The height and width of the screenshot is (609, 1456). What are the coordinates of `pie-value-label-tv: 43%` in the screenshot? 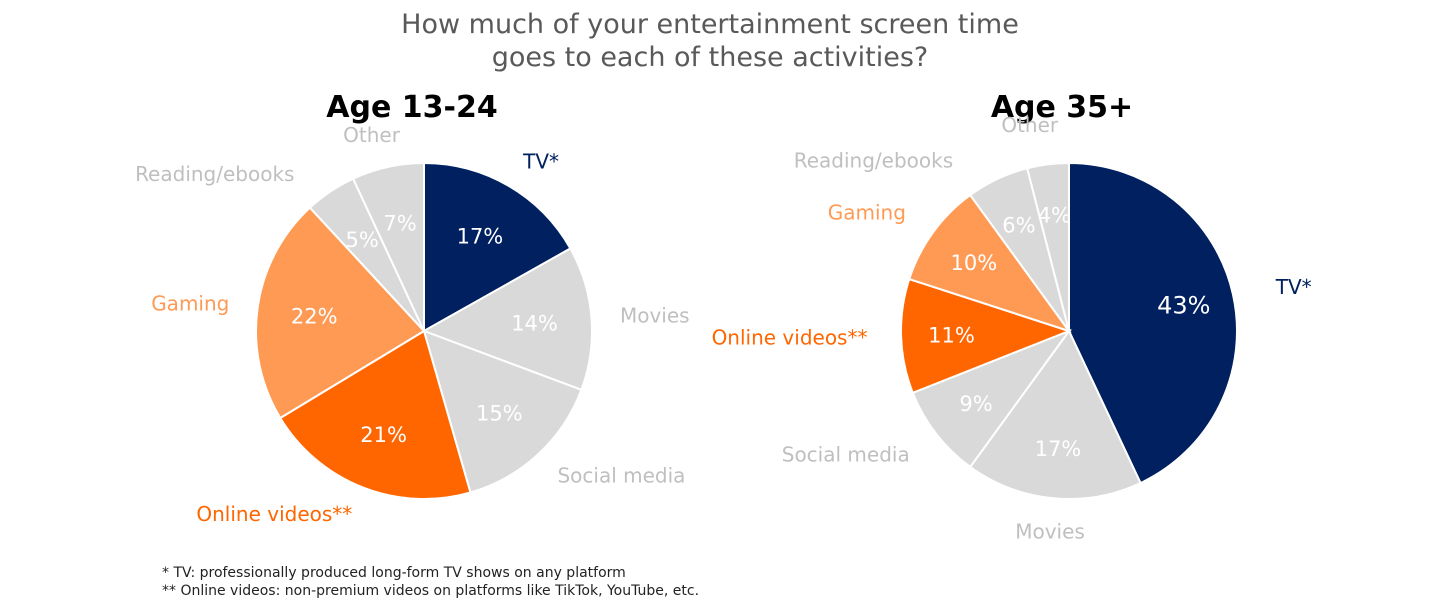 It's located at (1183, 305).